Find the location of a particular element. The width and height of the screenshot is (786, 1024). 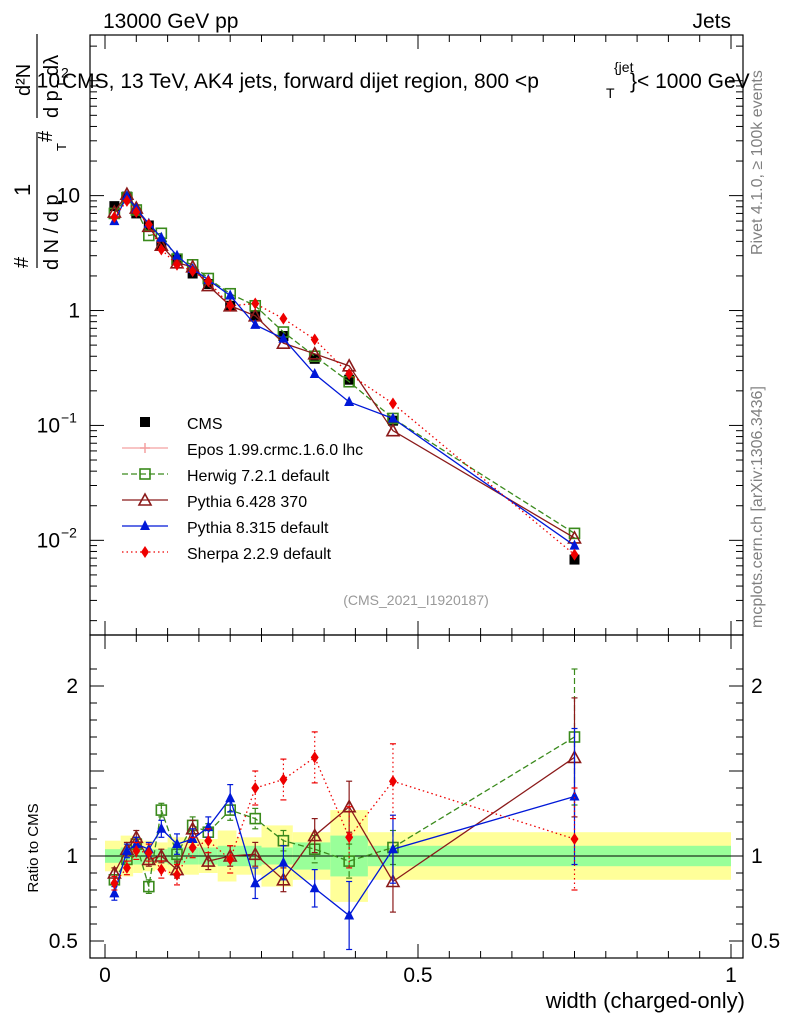

title-subscript: T is located at coordinates (610, 93).